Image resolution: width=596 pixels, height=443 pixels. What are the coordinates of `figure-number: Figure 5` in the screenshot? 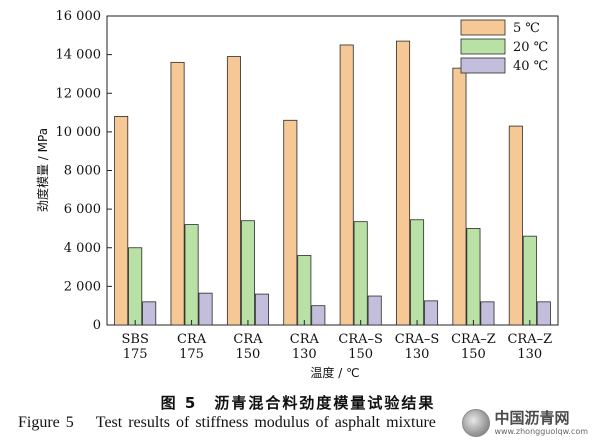 It's located at (46, 422).